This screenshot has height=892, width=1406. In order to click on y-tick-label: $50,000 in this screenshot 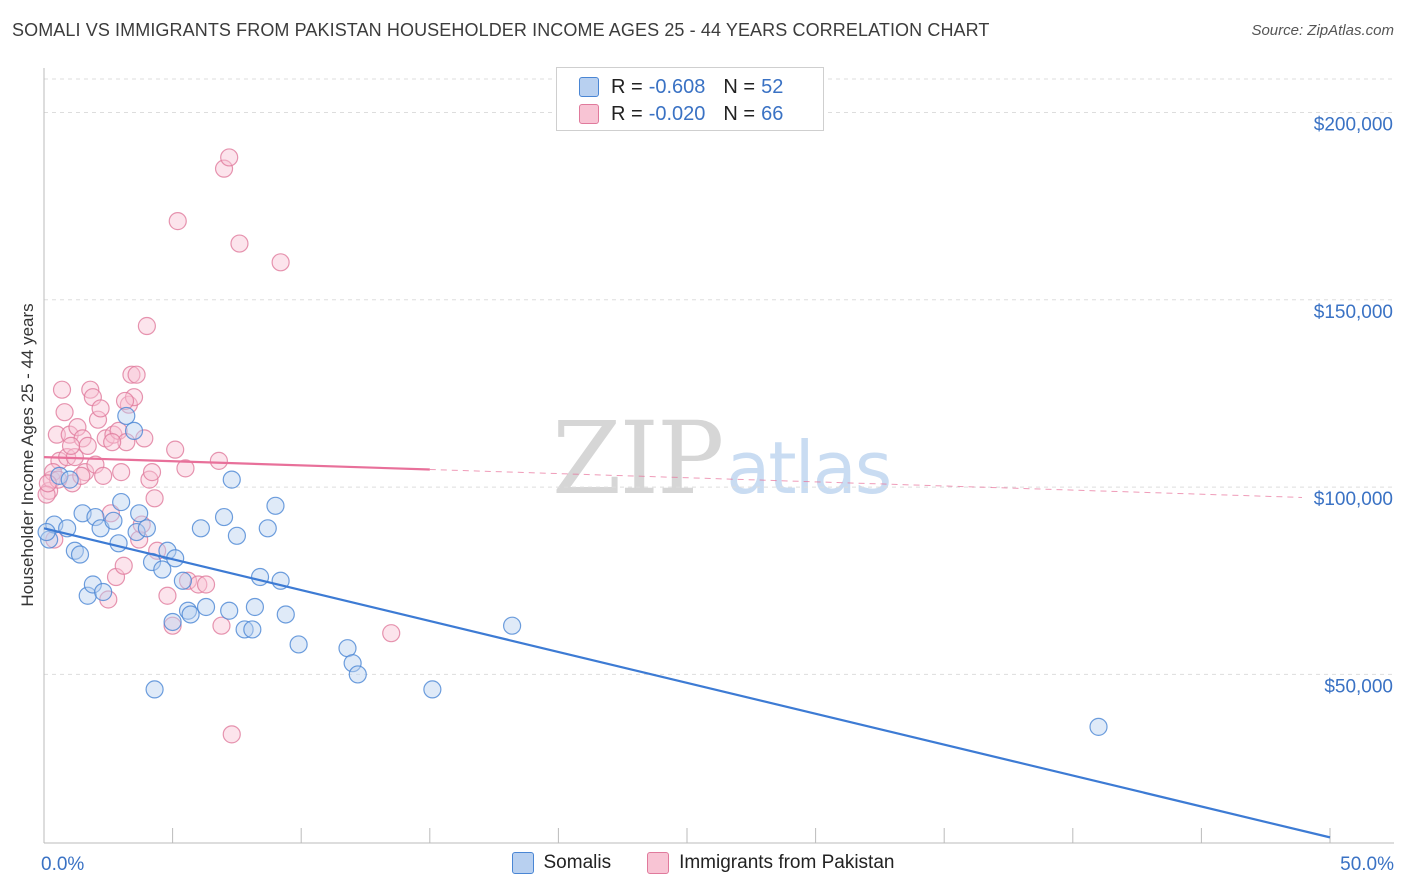, I will do `click(1358, 686)`.